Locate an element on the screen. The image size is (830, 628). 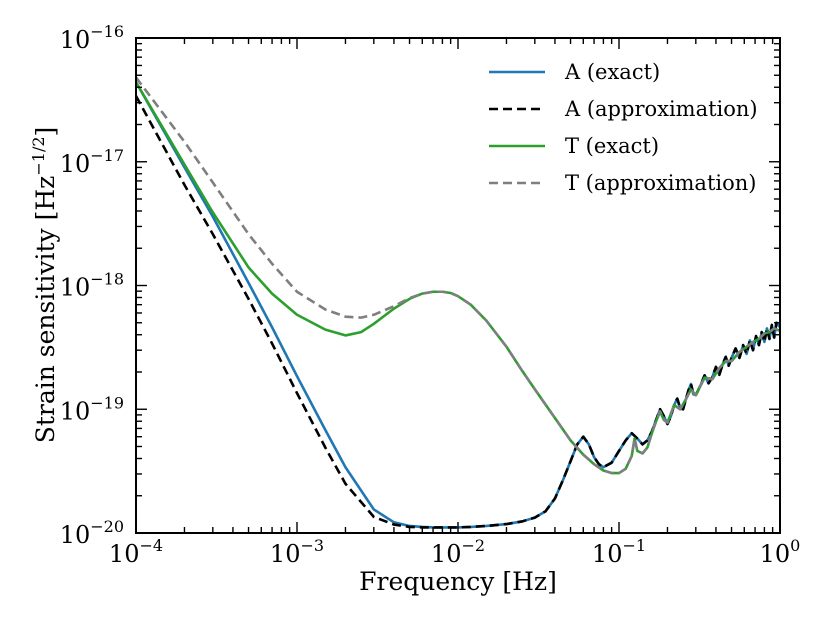
x-tick-label: 10⁻² is located at coordinates (458, 552).